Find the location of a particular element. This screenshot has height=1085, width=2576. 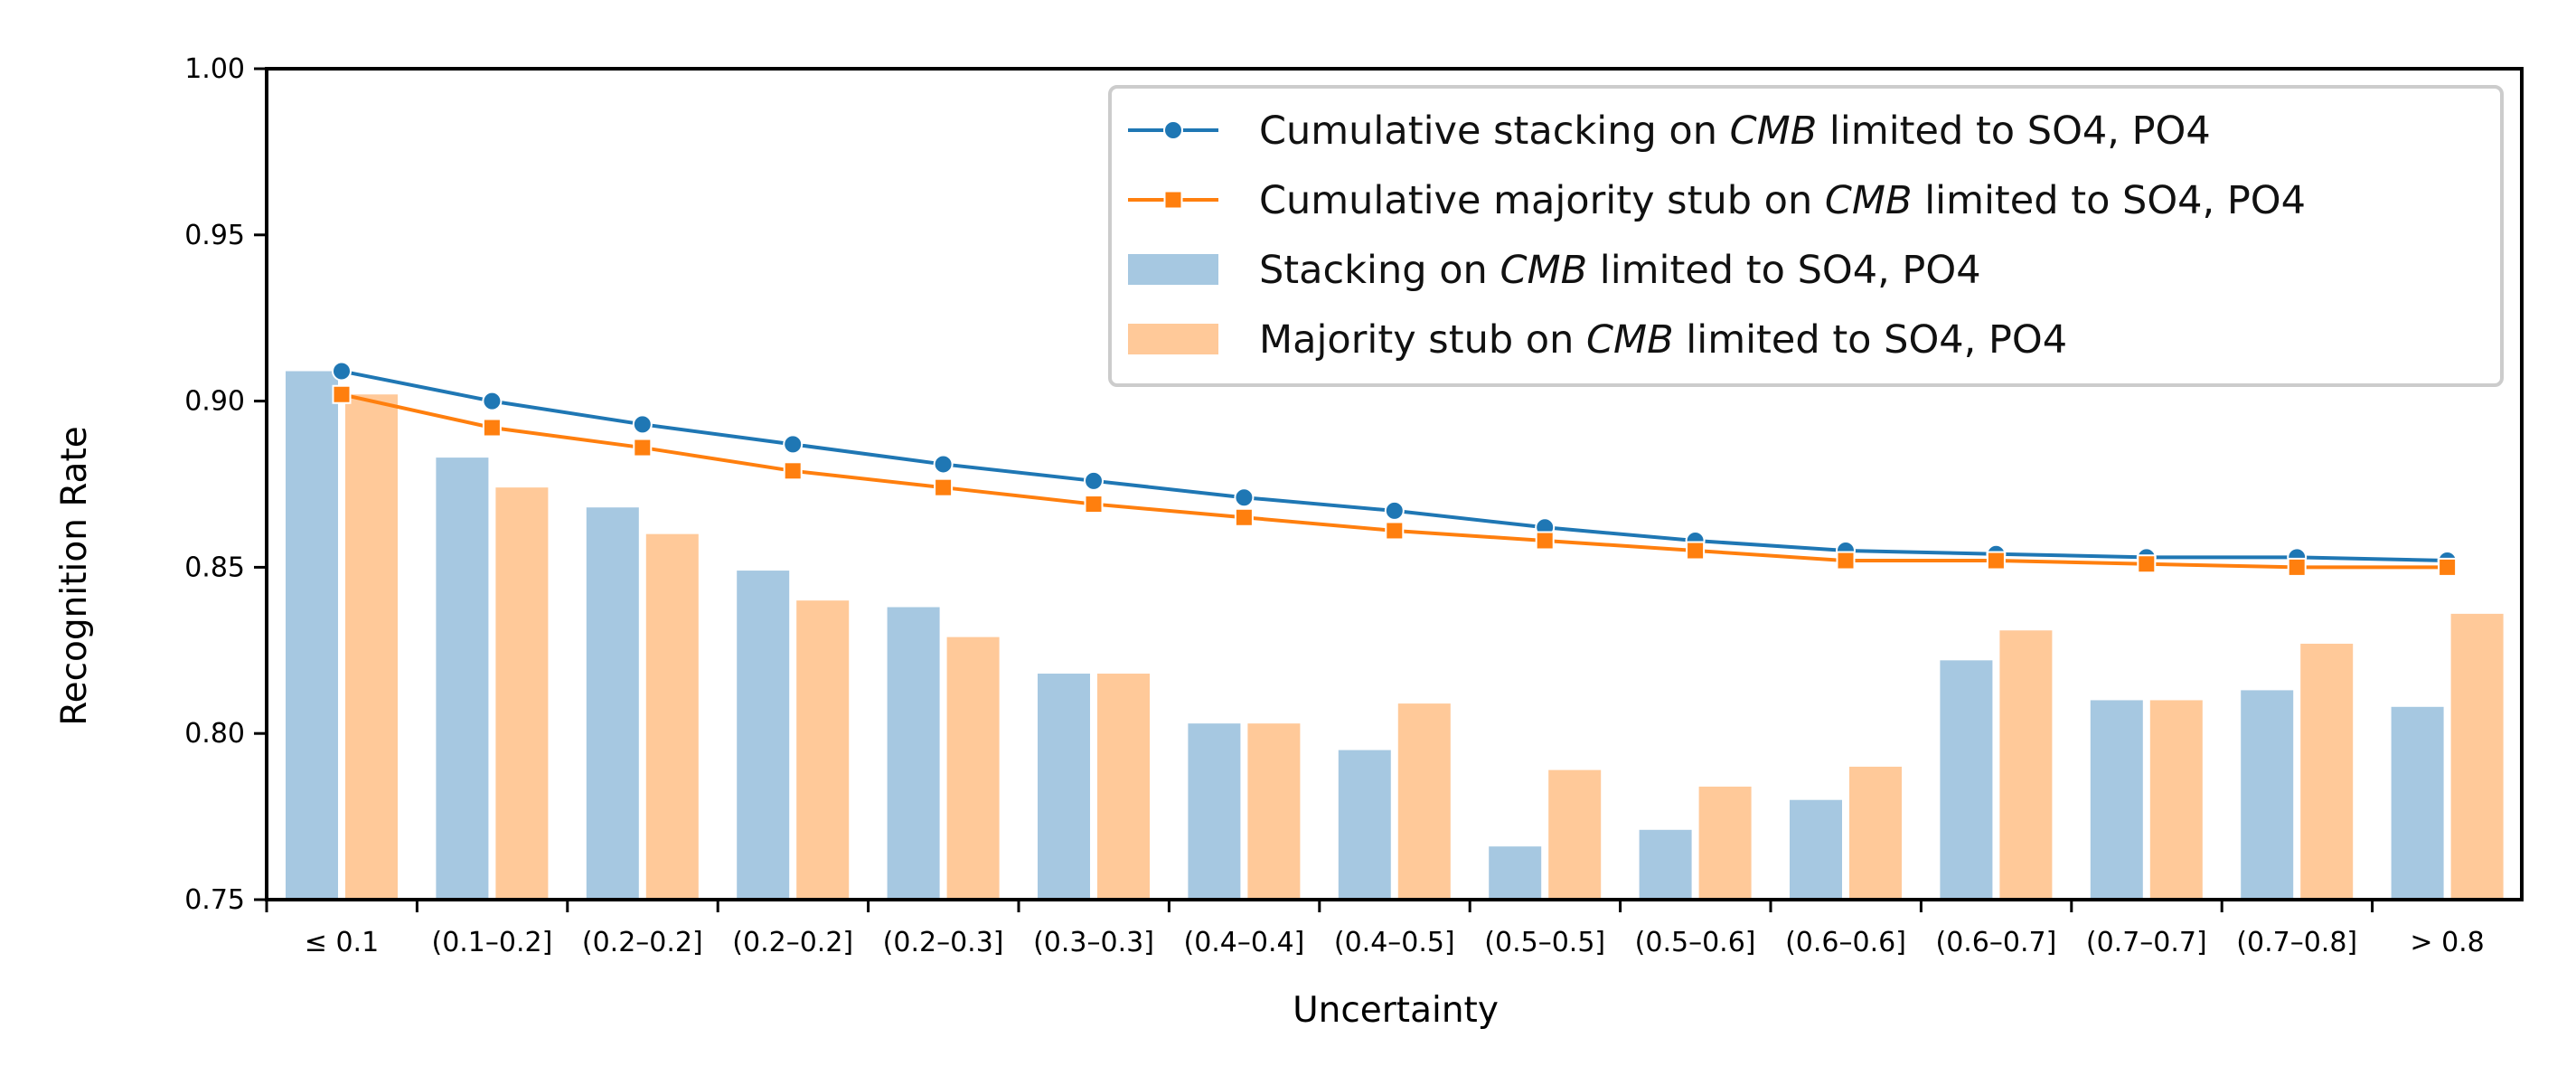

y-tick-label-1: 0.80 is located at coordinates (214, 734).